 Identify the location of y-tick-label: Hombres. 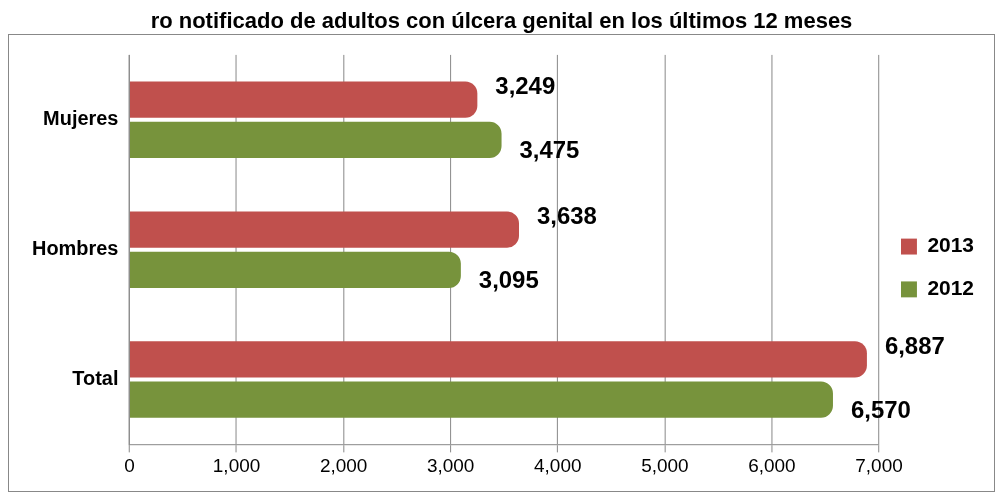
(75, 248).